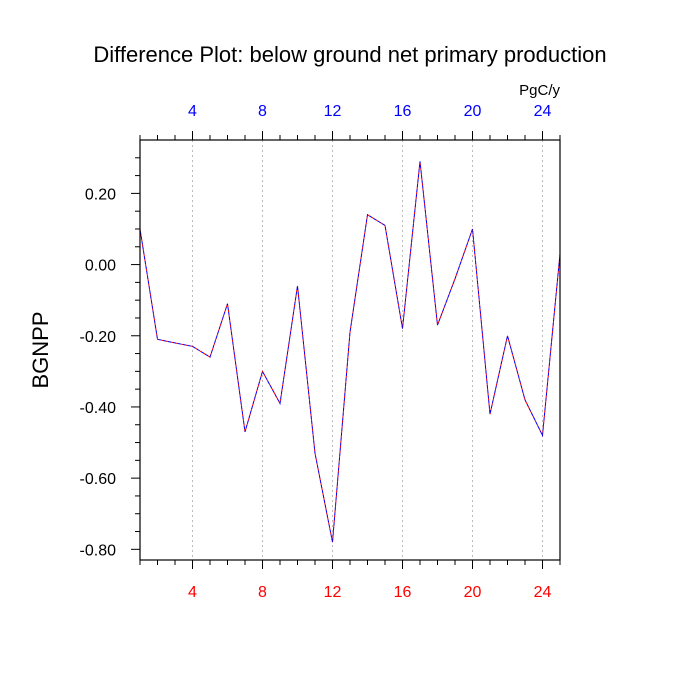 The width and height of the screenshot is (700, 700). What do you see at coordinates (192, 592) in the screenshot?
I see `x-tick-label-bottom: 4` at bounding box center [192, 592].